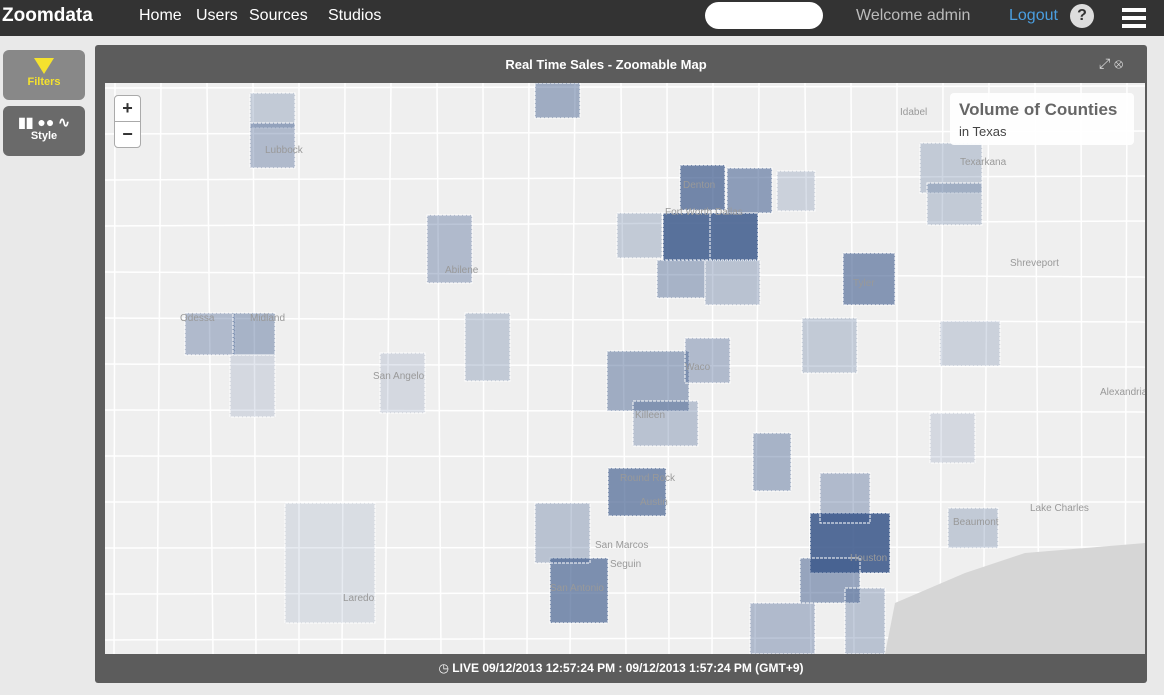 This screenshot has height=695, width=1164. I want to click on map-label: Round Rock, so click(648, 478).